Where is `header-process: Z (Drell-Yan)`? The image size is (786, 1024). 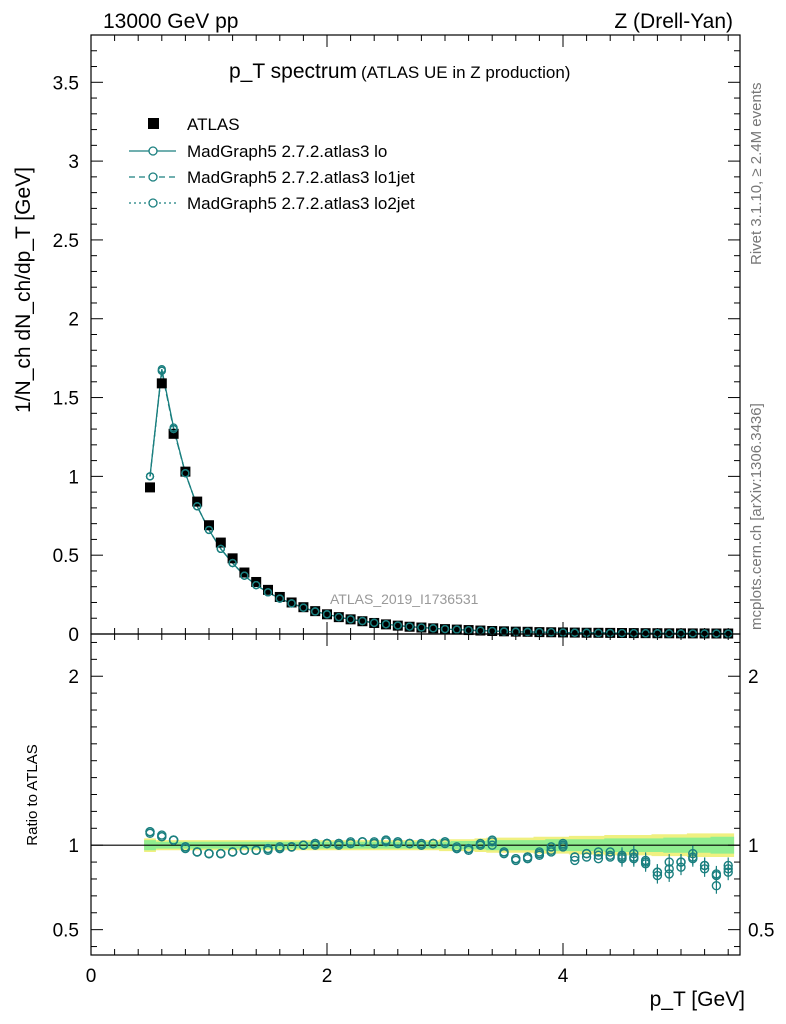 header-process: Z (Drell-Yan) is located at coordinates (673, 21).